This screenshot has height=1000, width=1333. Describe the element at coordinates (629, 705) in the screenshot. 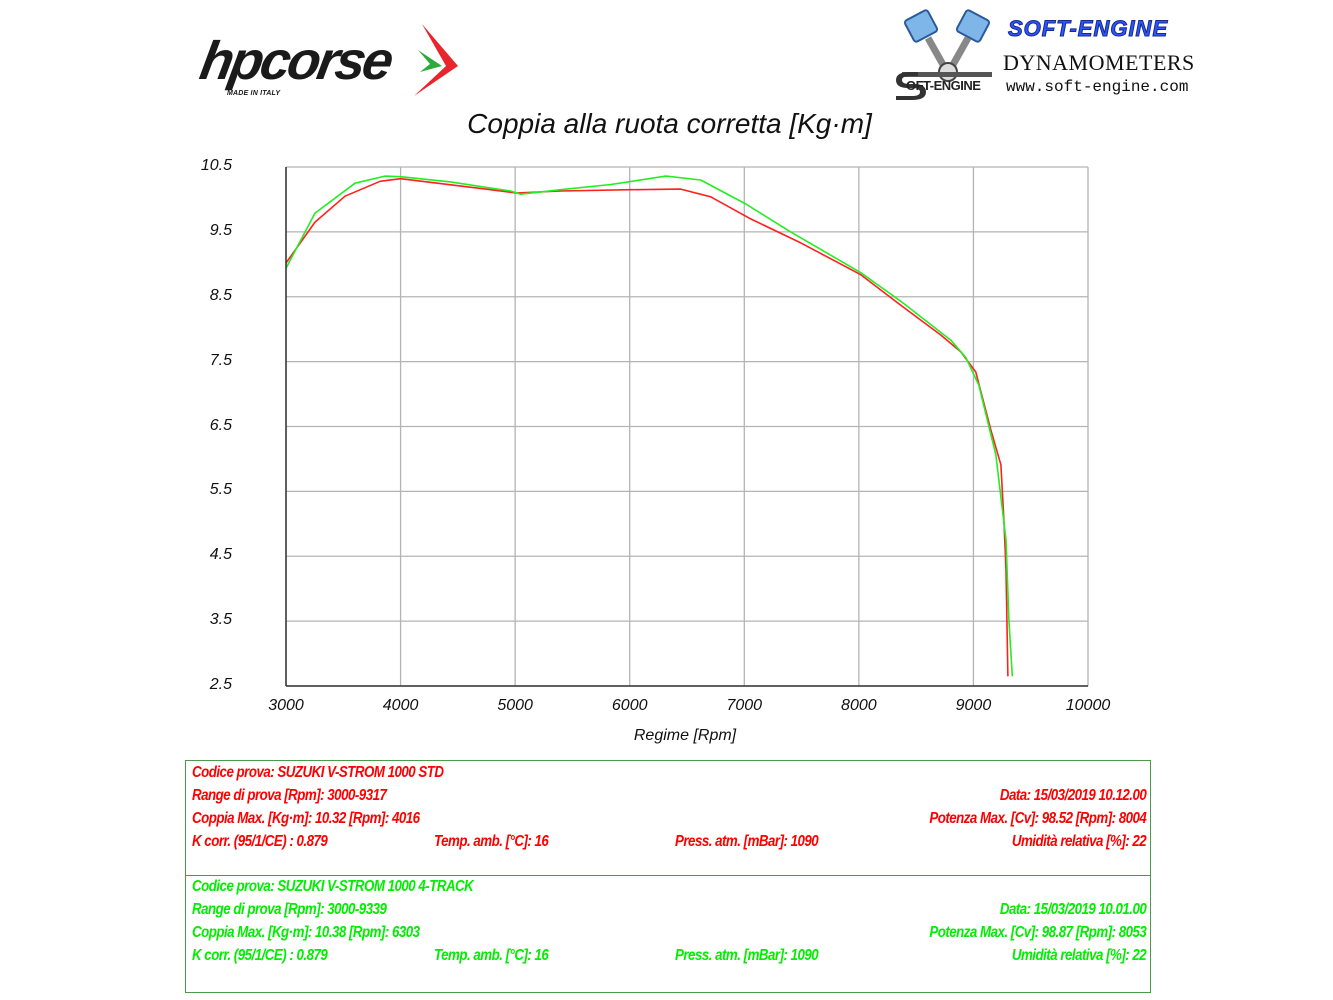

I see `x-tick-label: 6000` at that location.